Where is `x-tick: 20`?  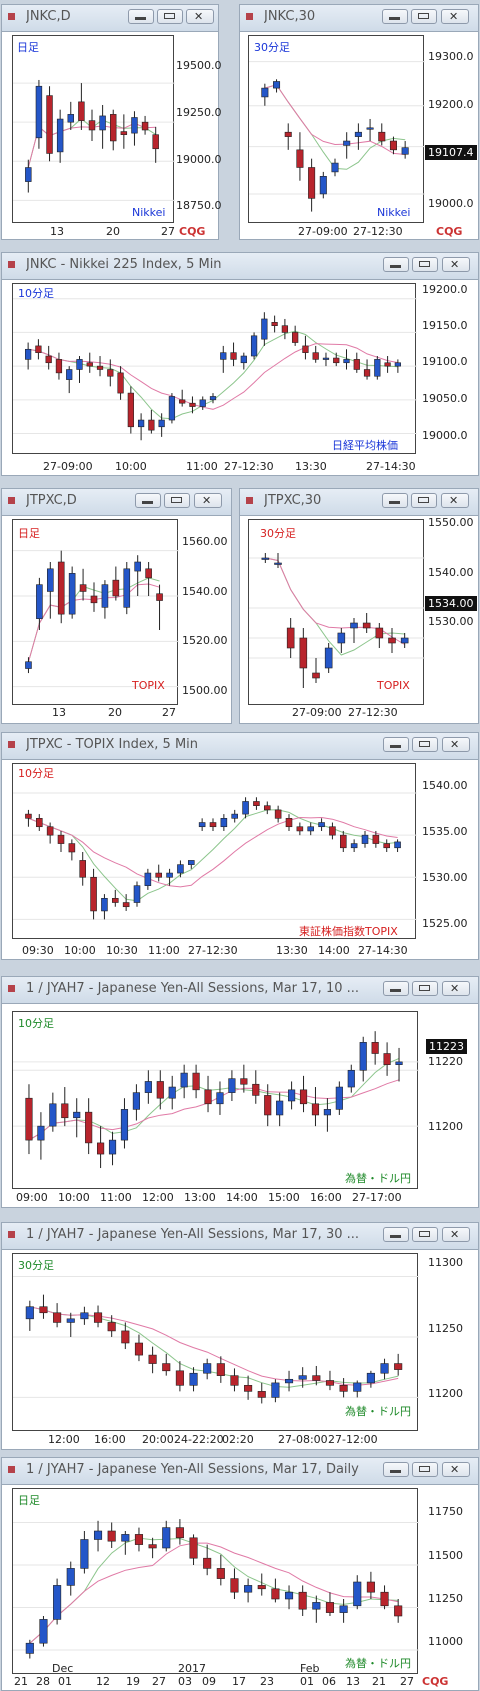
x-tick: 20 is located at coordinates (113, 231).